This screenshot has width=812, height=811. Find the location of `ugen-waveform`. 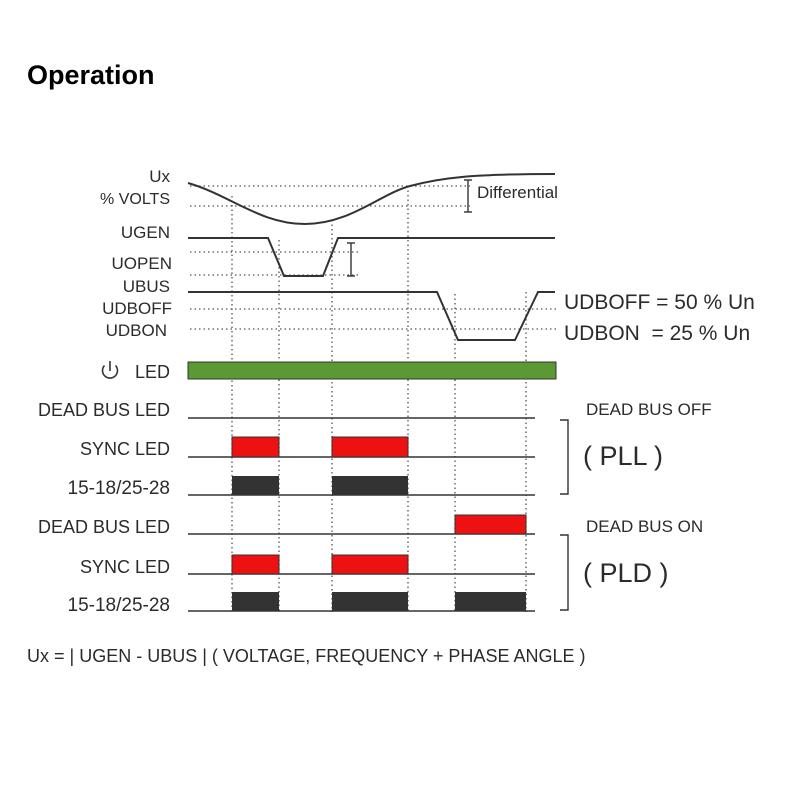

ugen-waveform is located at coordinates (371, 257).